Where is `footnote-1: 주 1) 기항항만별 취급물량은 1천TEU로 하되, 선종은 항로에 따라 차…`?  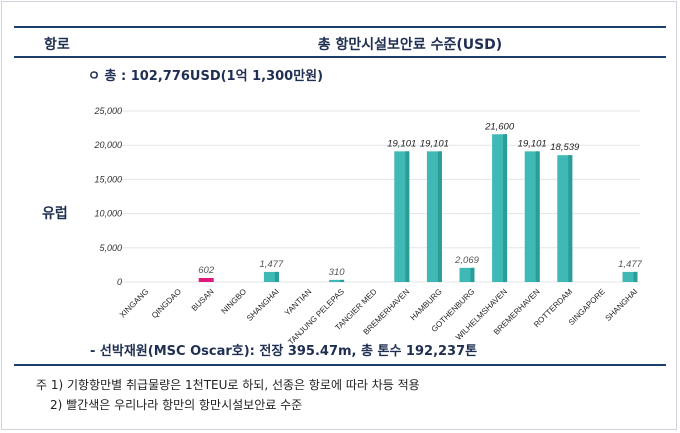 footnote-1: 주 1) 기항항만별 취급물량은 1천TEU로 하되, 선종은 항로에 따라 차… is located at coordinates (228, 385).